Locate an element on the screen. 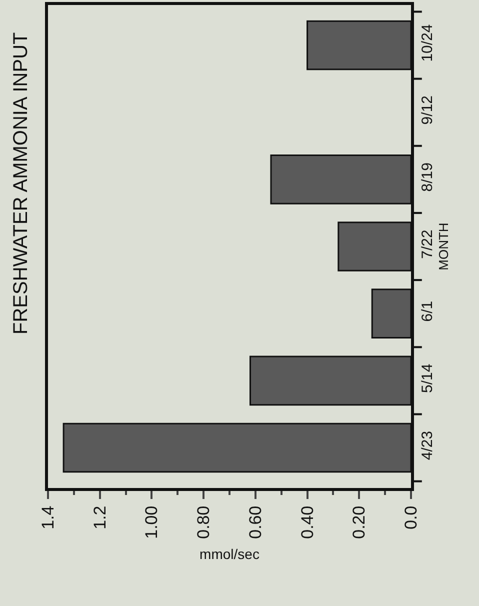 The height and width of the screenshot is (606, 479). y-tick-label: 7/22 is located at coordinates (427, 244).